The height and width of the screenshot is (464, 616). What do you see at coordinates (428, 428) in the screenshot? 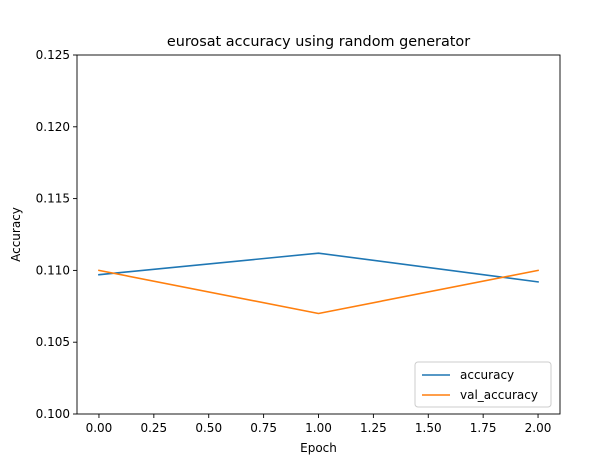
I see `x-tick-label: 1.50` at bounding box center [428, 428].